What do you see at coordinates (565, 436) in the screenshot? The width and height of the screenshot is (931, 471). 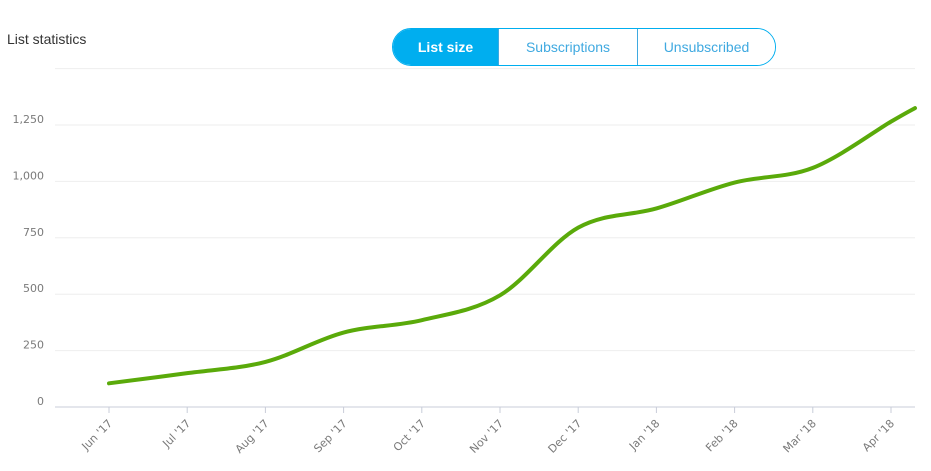 I see `x-tick-label: Dec '17` at bounding box center [565, 436].